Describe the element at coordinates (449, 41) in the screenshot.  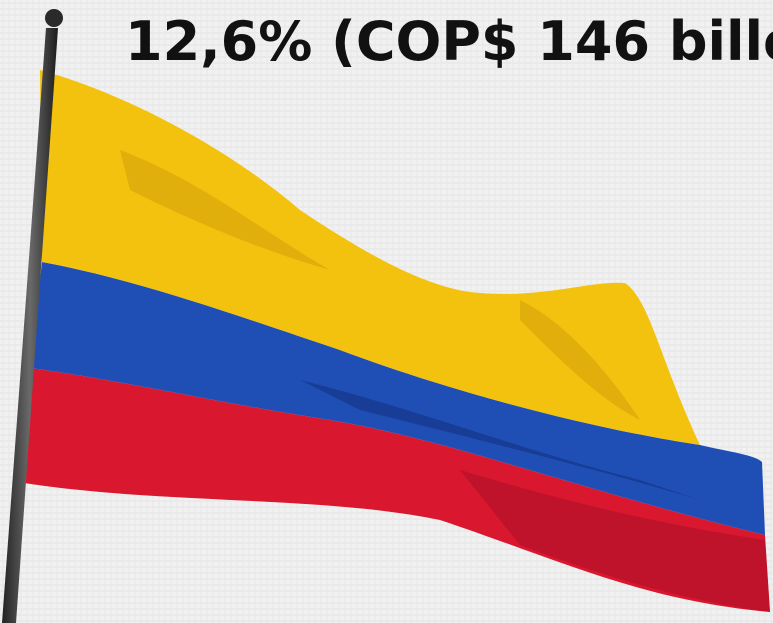
I see `headline: 12,6% (COP$ 146 billo` at that location.